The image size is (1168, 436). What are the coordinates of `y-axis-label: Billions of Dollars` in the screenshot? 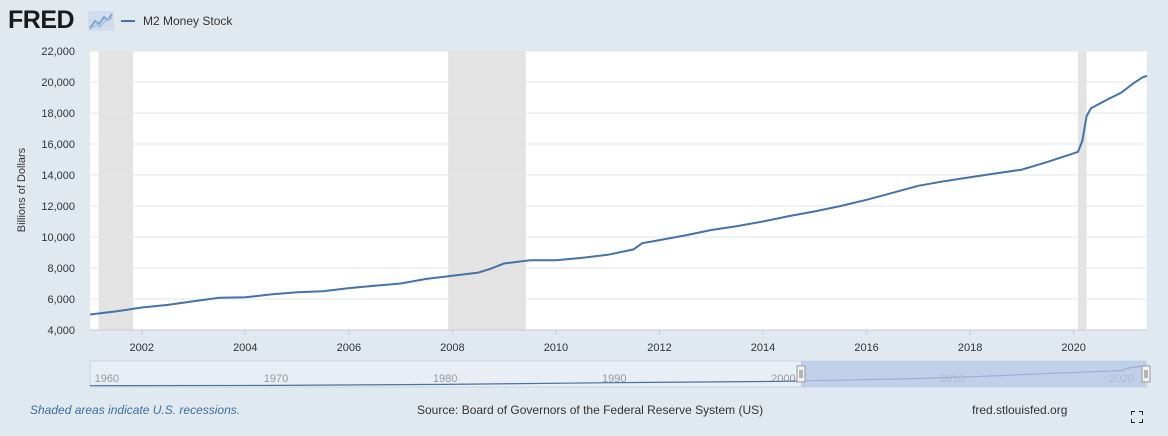 It's located at (22, 189).